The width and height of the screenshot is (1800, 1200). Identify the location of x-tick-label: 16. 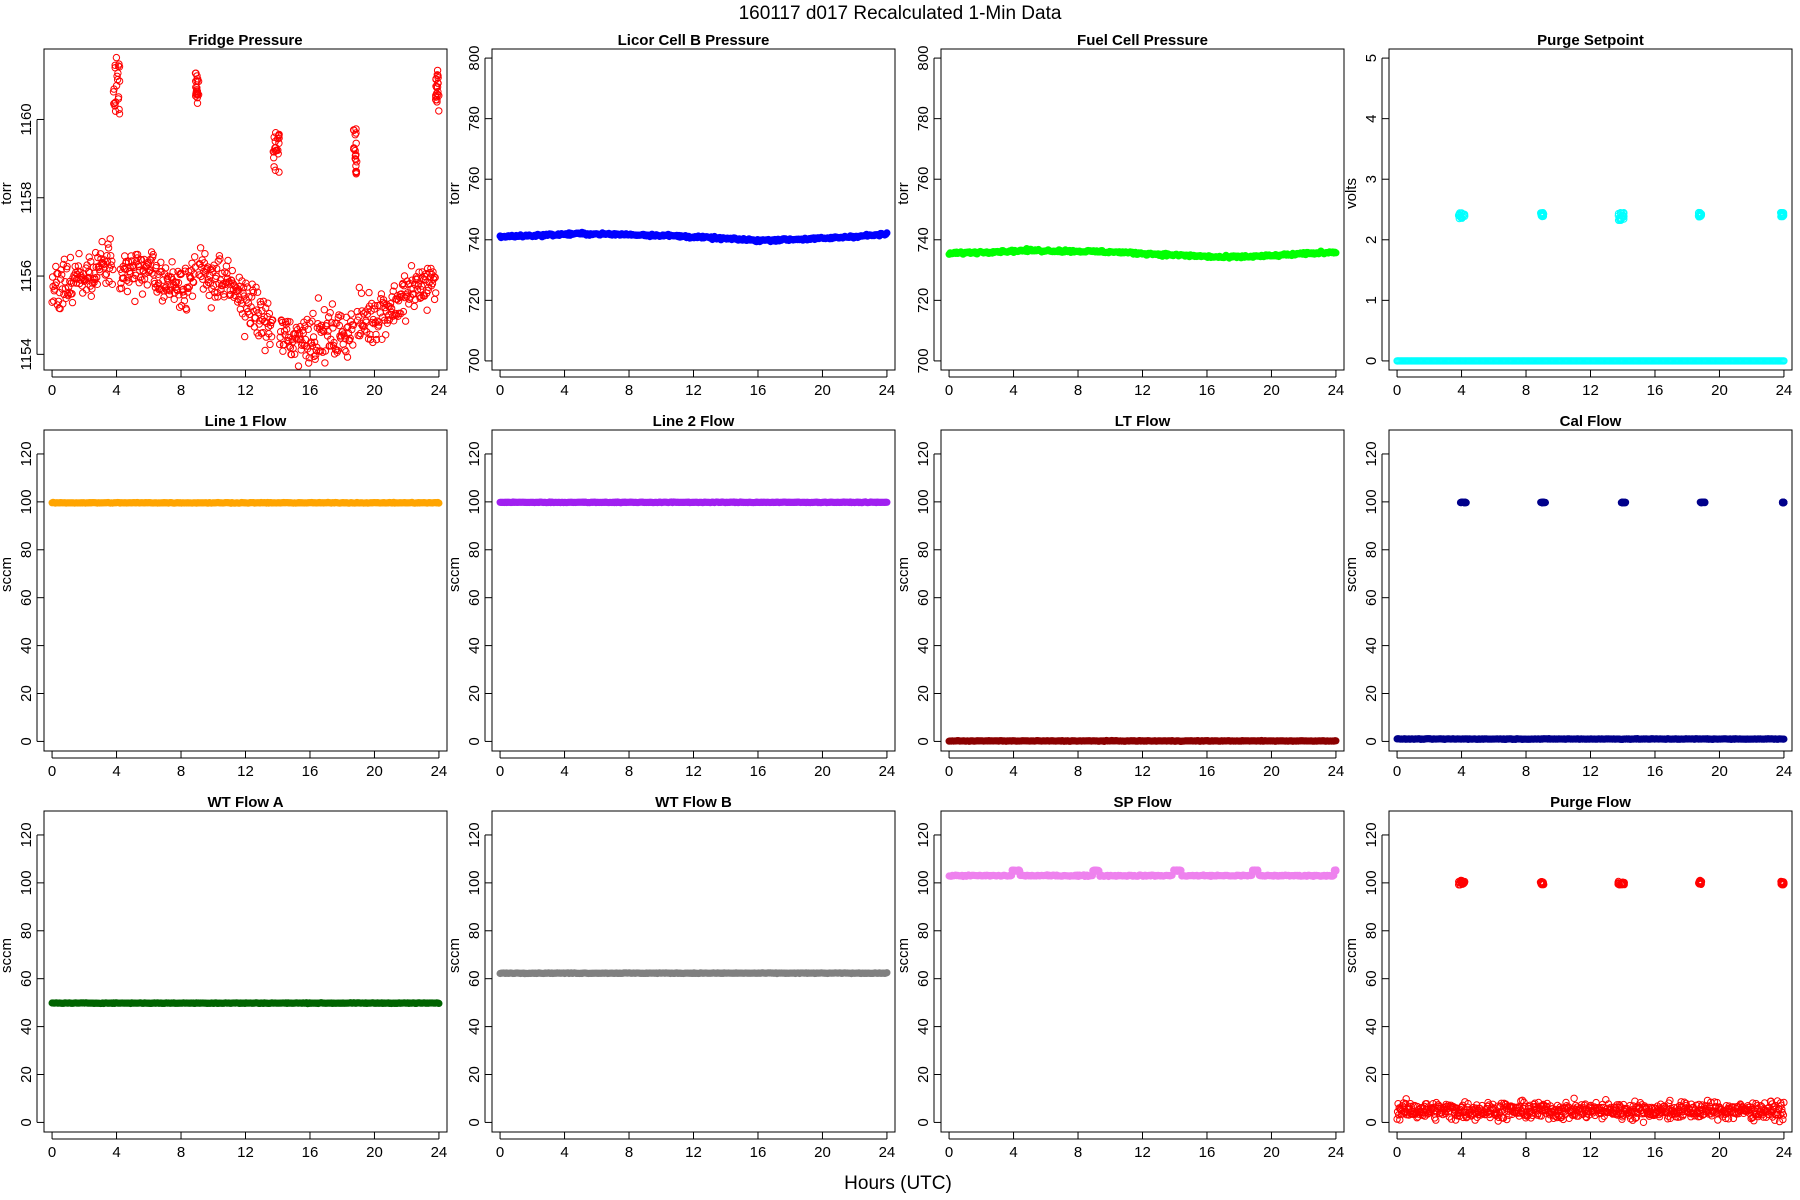
(310, 771).